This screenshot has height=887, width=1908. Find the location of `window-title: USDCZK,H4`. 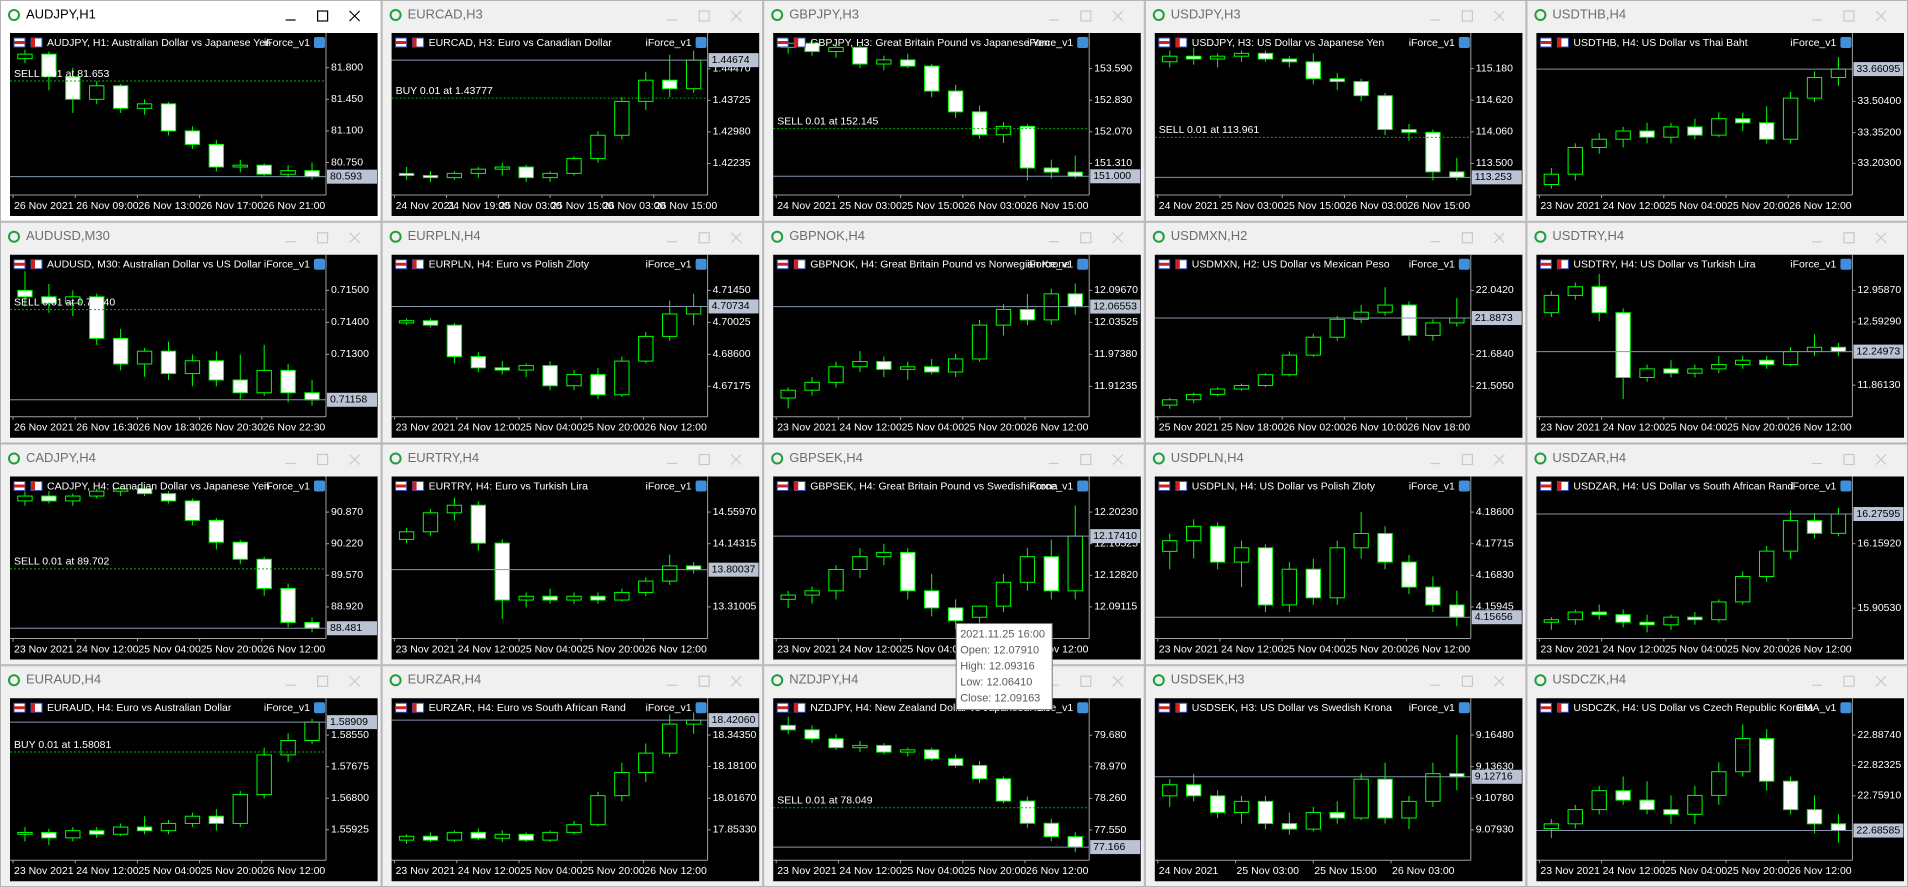

window-title: USDCZK,H4 is located at coordinates (1589, 679).